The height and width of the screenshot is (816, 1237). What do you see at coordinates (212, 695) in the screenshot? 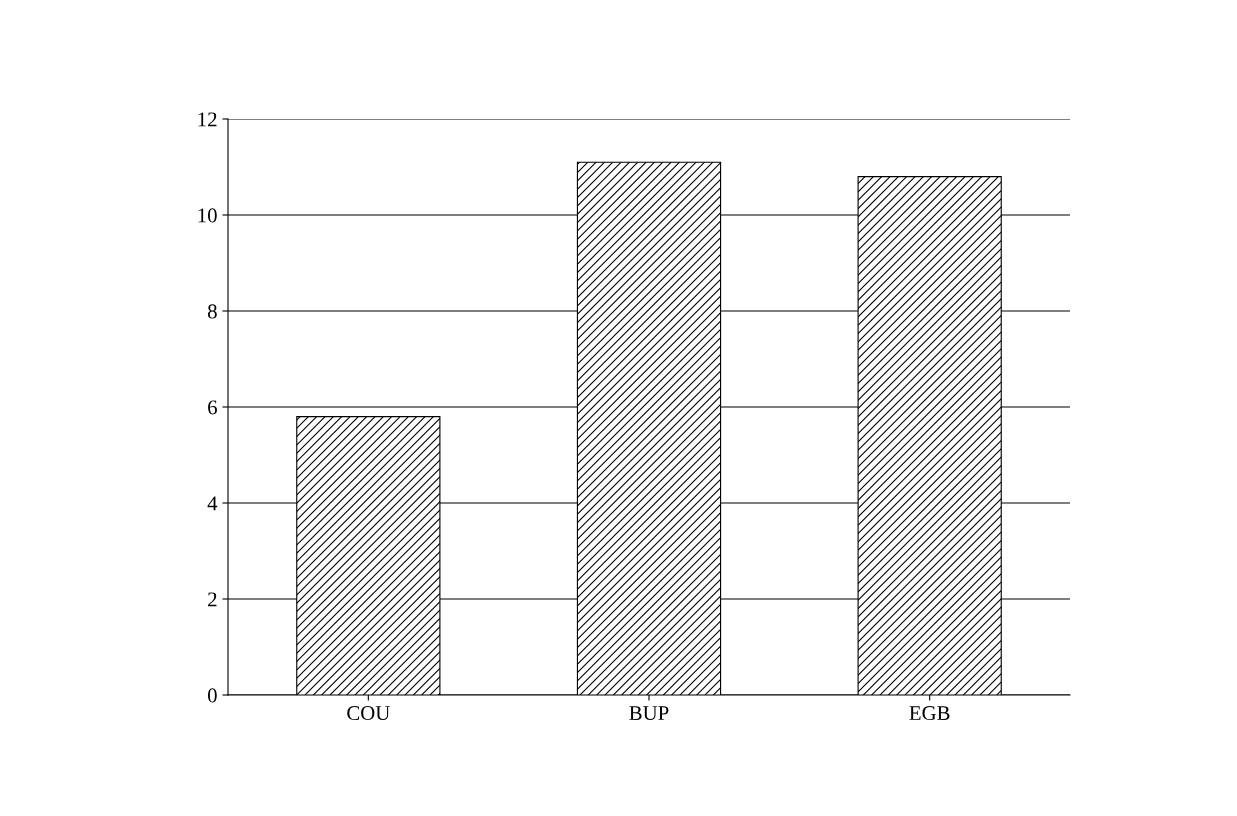
I see `y-tick-label: 0` at bounding box center [212, 695].